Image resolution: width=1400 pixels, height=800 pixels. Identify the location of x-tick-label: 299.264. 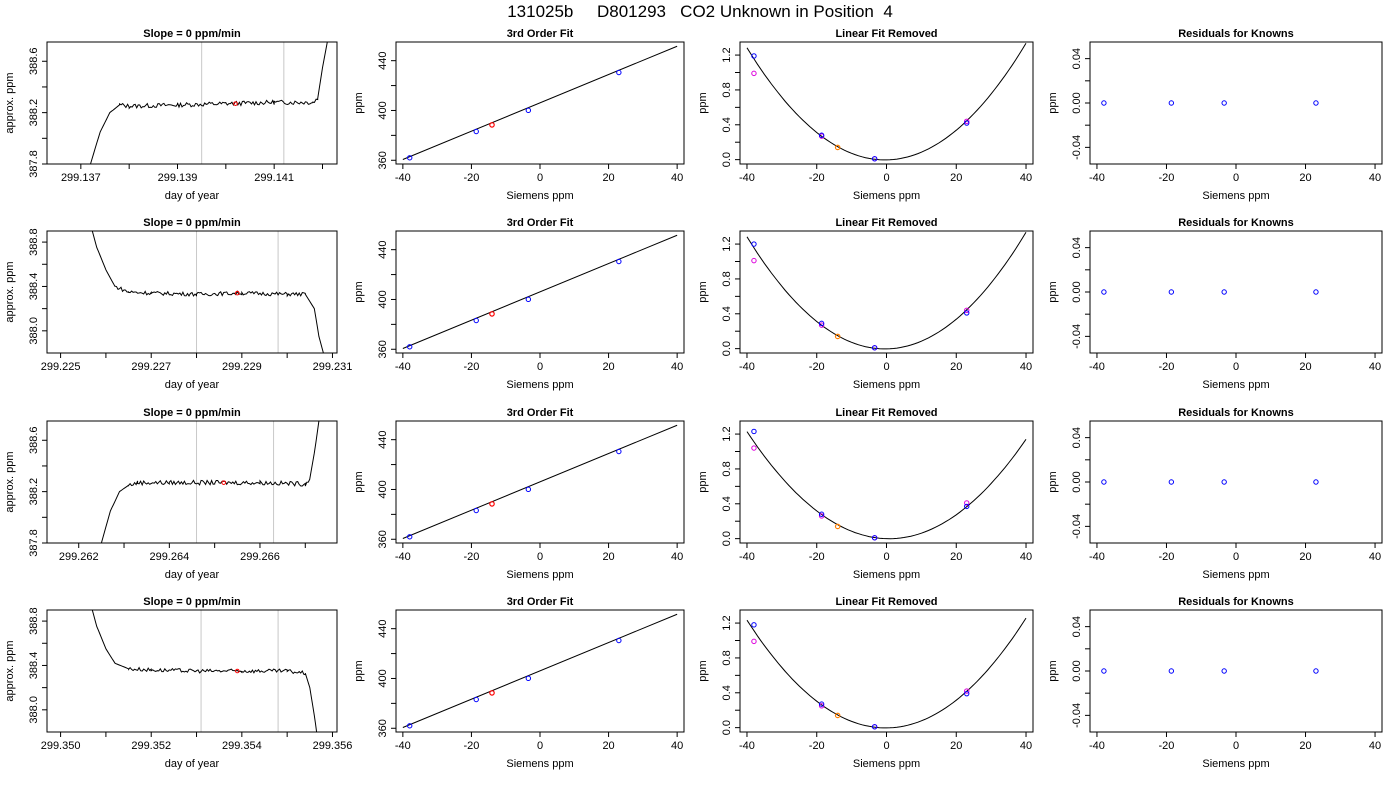
(169, 557).